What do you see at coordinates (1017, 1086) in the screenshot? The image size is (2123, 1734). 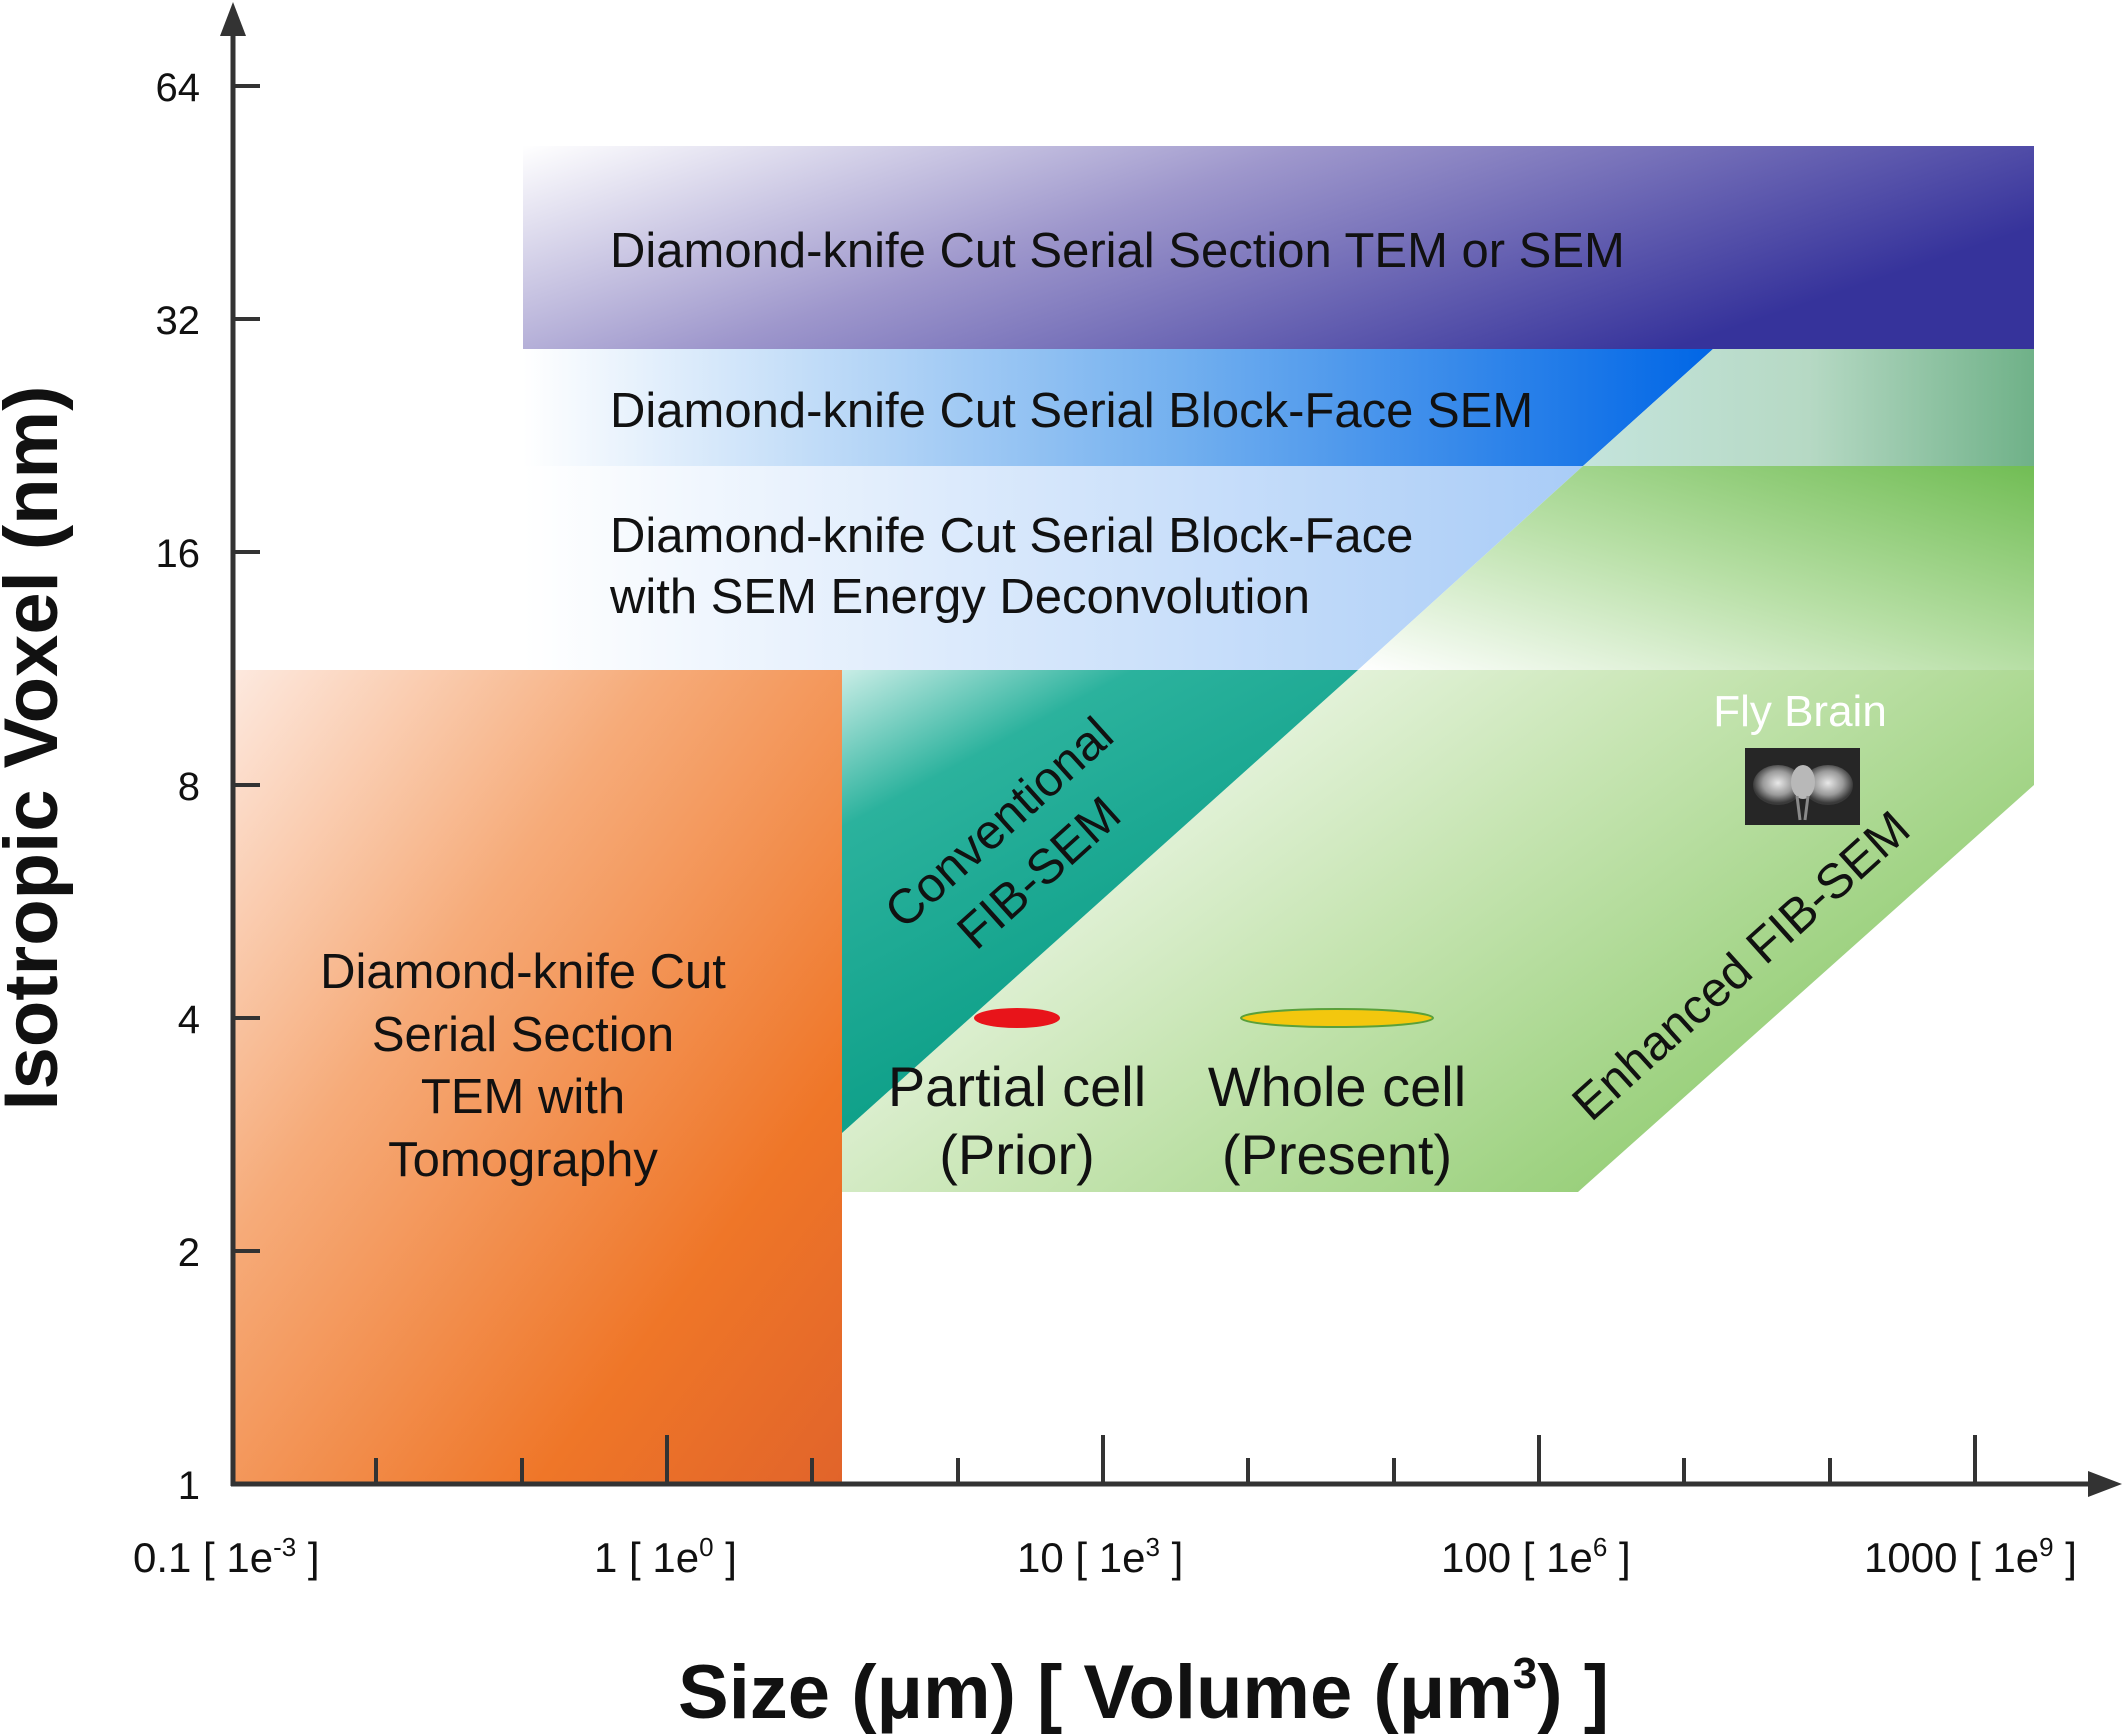 I see `partial-cell-label-line1: Partial cell` at bounding box center [1017, 1086].